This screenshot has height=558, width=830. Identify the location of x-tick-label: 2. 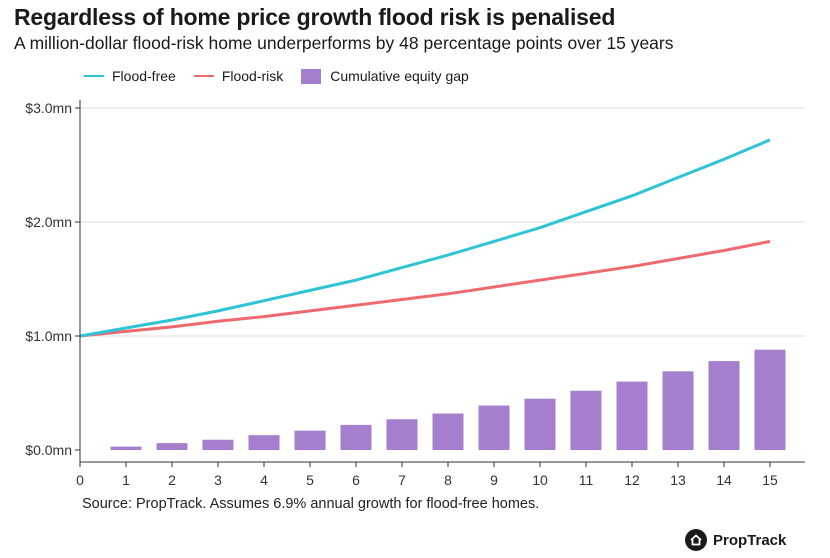
(172, 480).